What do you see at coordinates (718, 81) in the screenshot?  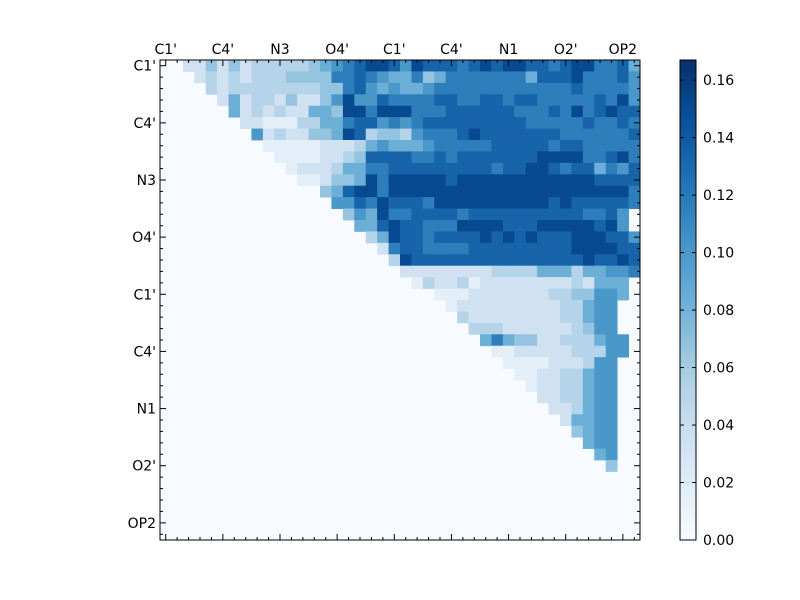 I see `colorbar-tick-label: 0.16` at bounding box center [718, 81].